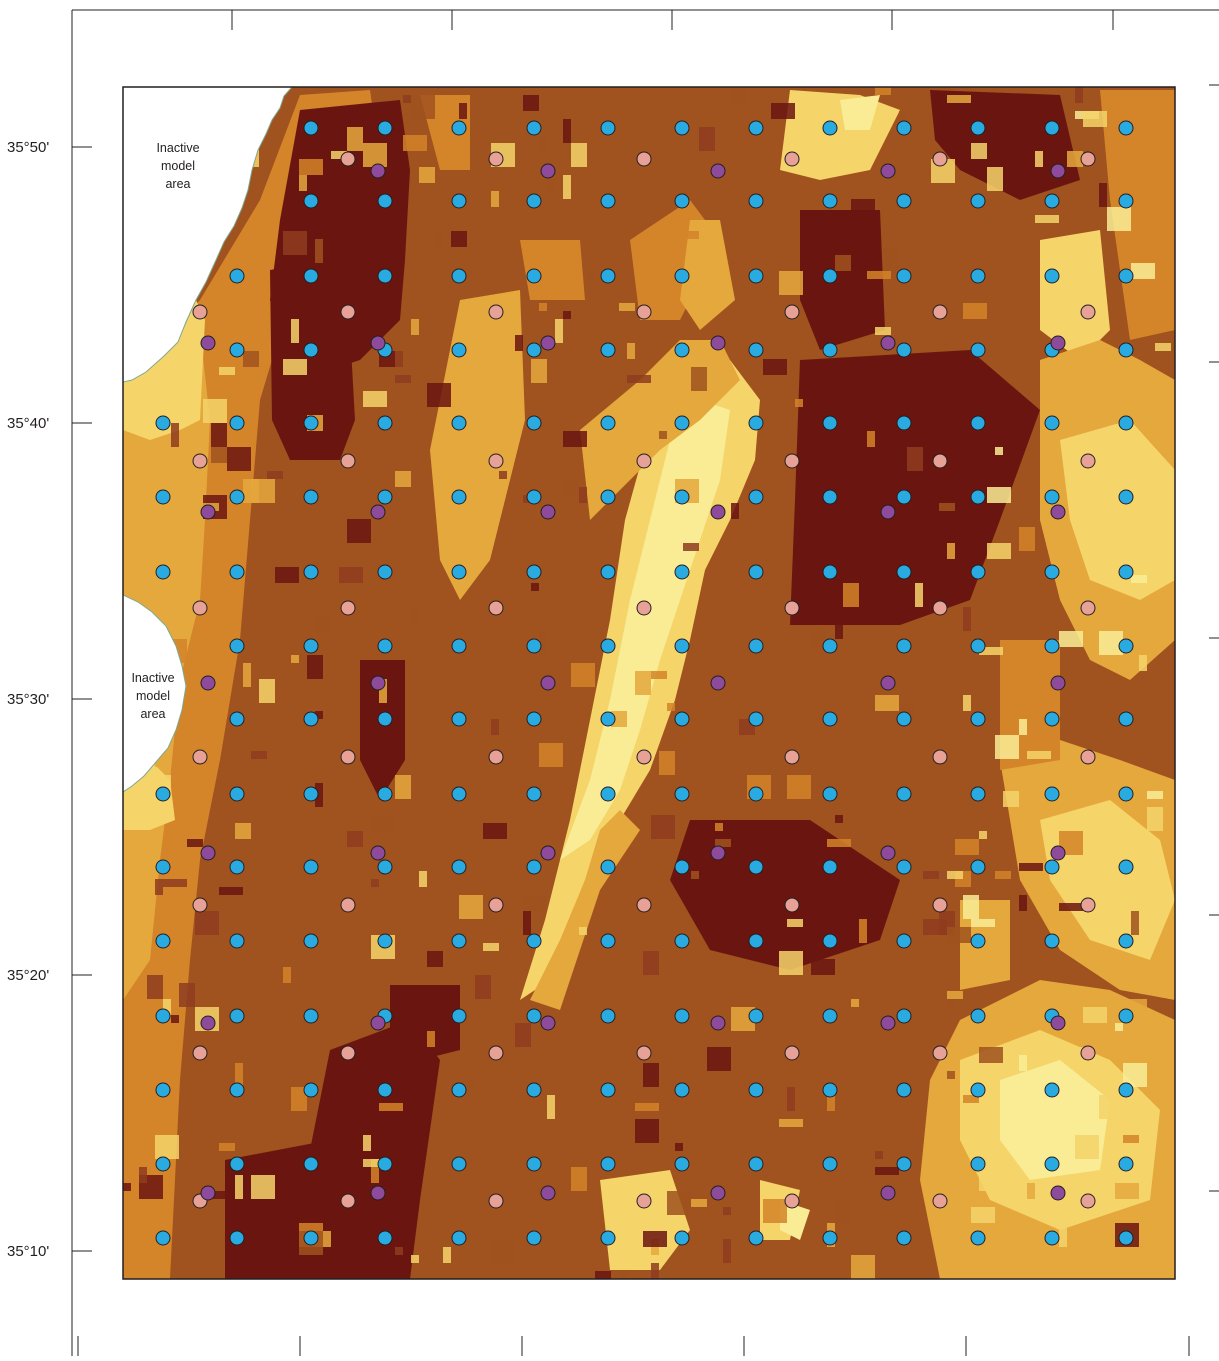  What do you see at coordinates (672, 20) in the screenshot?
I see `top-ticks` at bounding box center [672, 20].